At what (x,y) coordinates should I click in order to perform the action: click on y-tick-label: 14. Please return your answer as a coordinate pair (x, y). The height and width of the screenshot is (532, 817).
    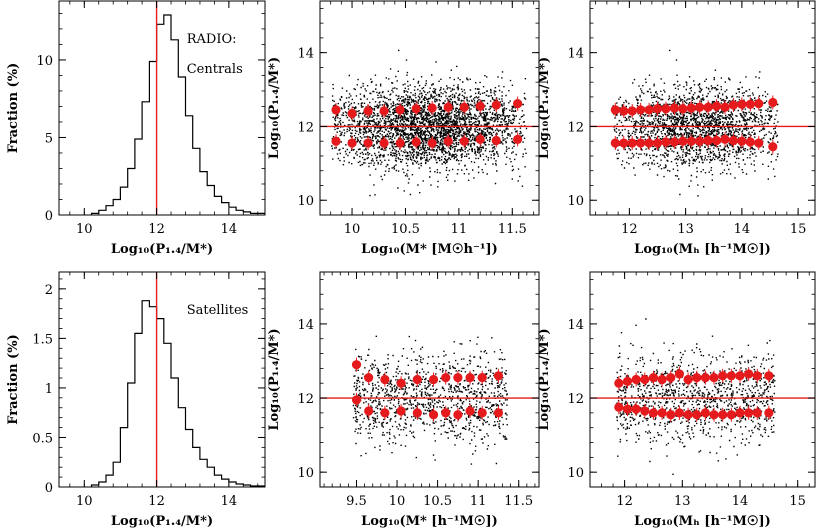
    Looking at the image, I should click on (575, 54).